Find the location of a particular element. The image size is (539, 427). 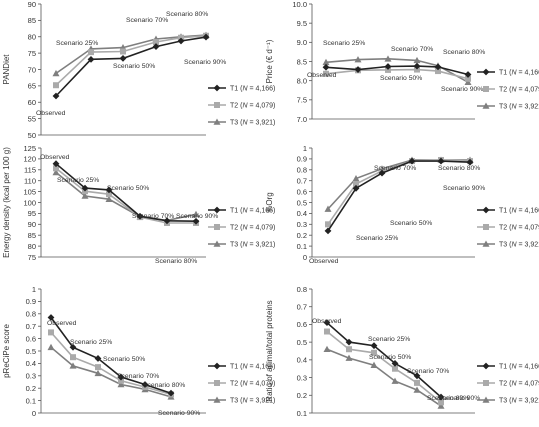

series-line-T2 is located at coordinates (384, 367).